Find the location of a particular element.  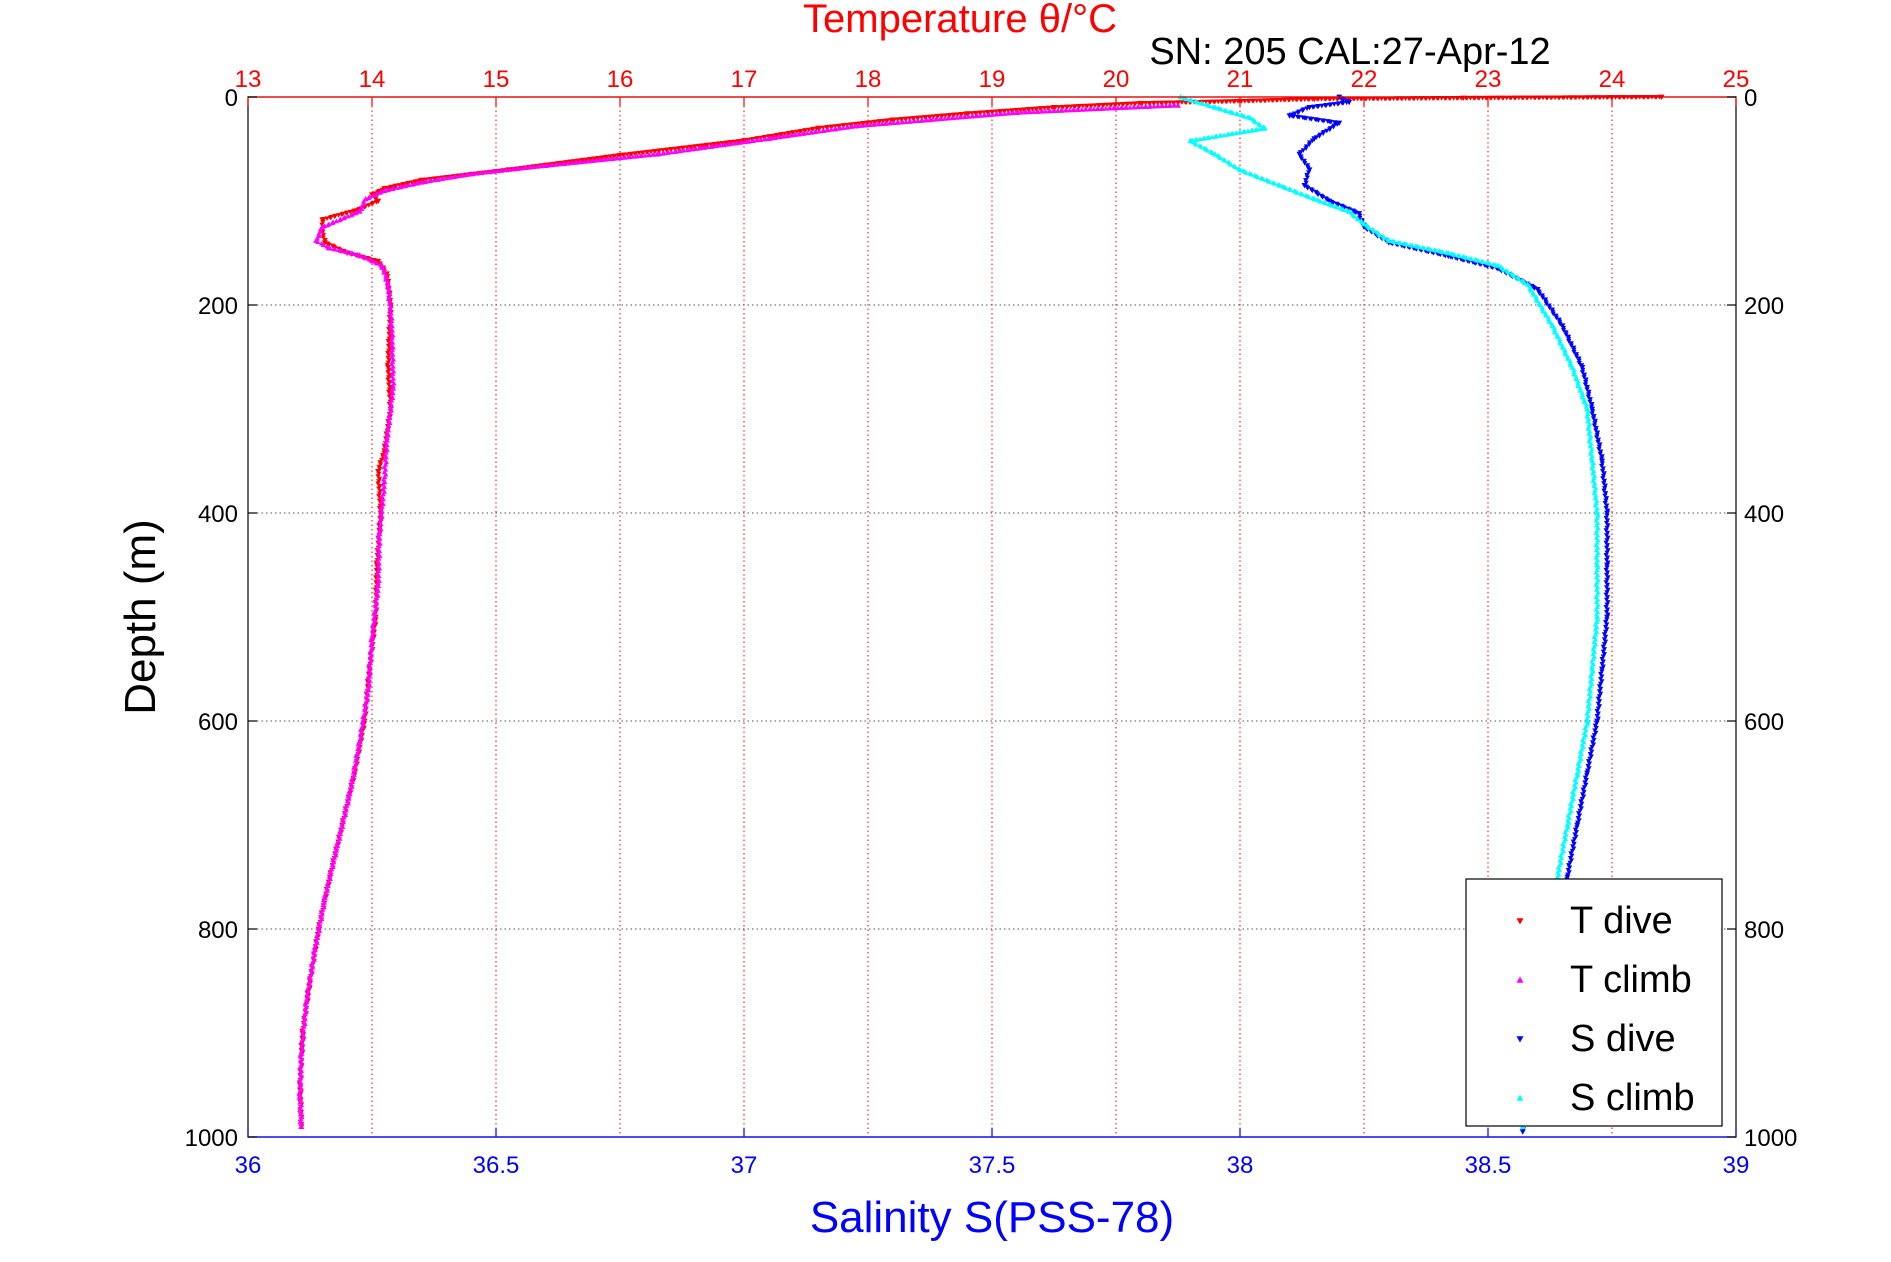

legend-label-t-climb: T climb is located at coordinates (1631, 980).